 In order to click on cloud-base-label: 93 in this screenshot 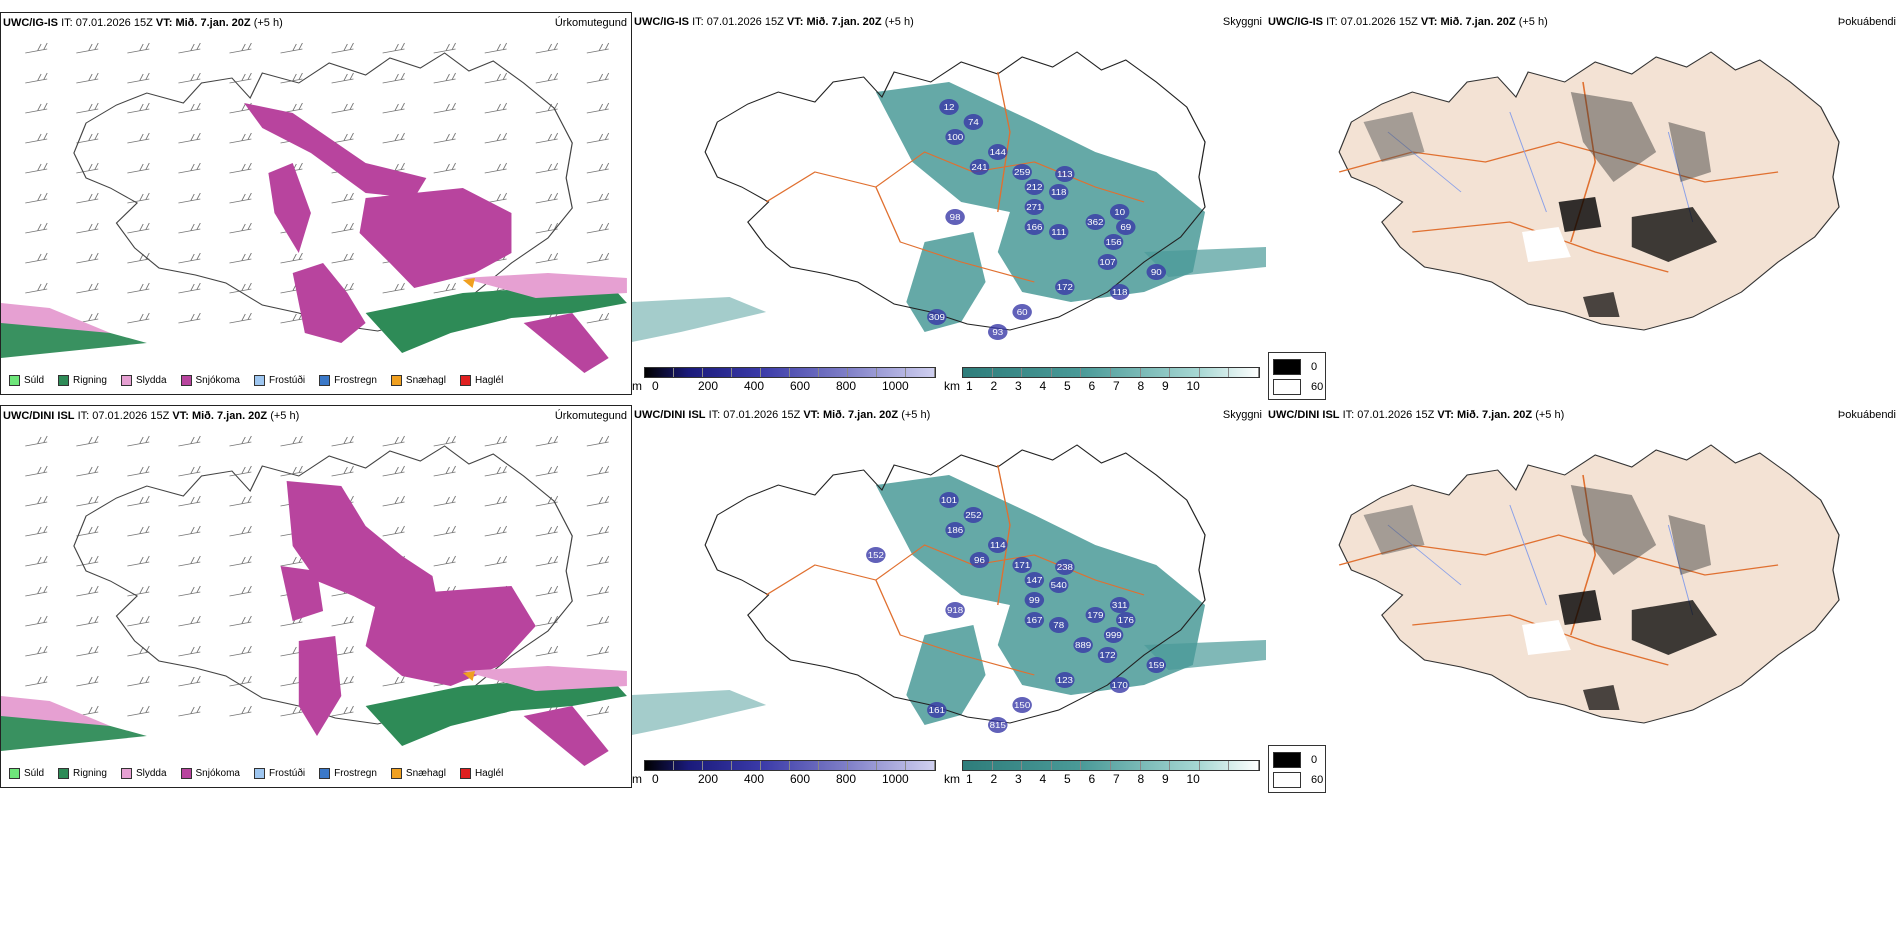, I will do `click(997, 332)`.